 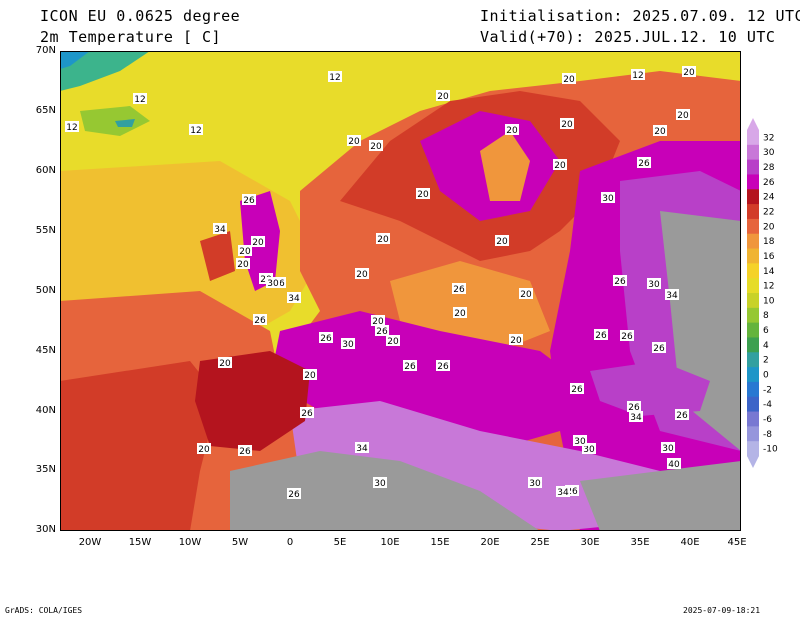 What do you see at coordinates (768, 287) in the screenshot?
I see `colorbar-level-label: 12` at bounding box center [768, 287].